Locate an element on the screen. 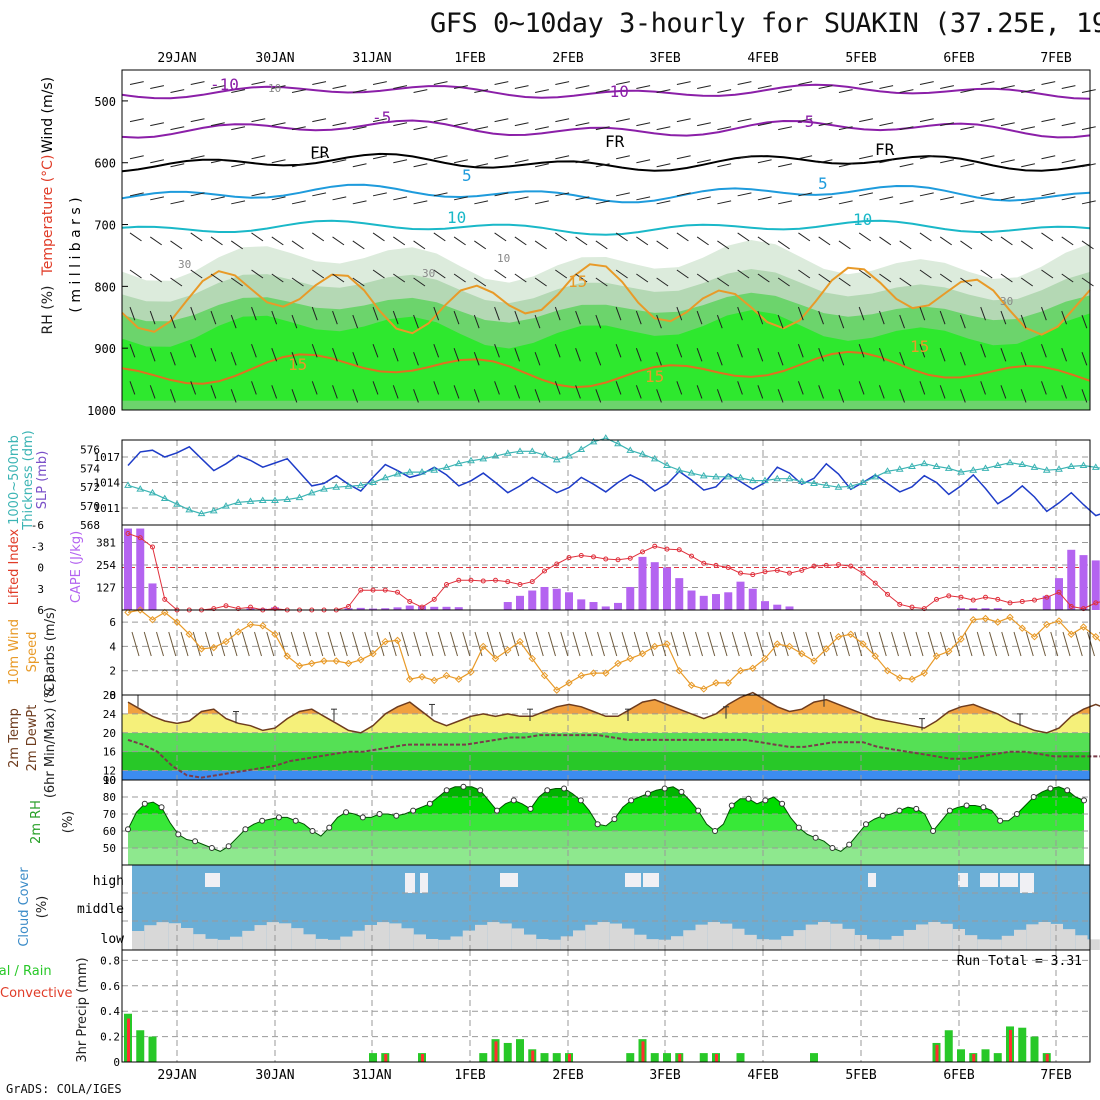 Image resolution: width=1100 pixels, height=1100 pixels. top-date-label: 1FEB is located at coordinates (469, 58).